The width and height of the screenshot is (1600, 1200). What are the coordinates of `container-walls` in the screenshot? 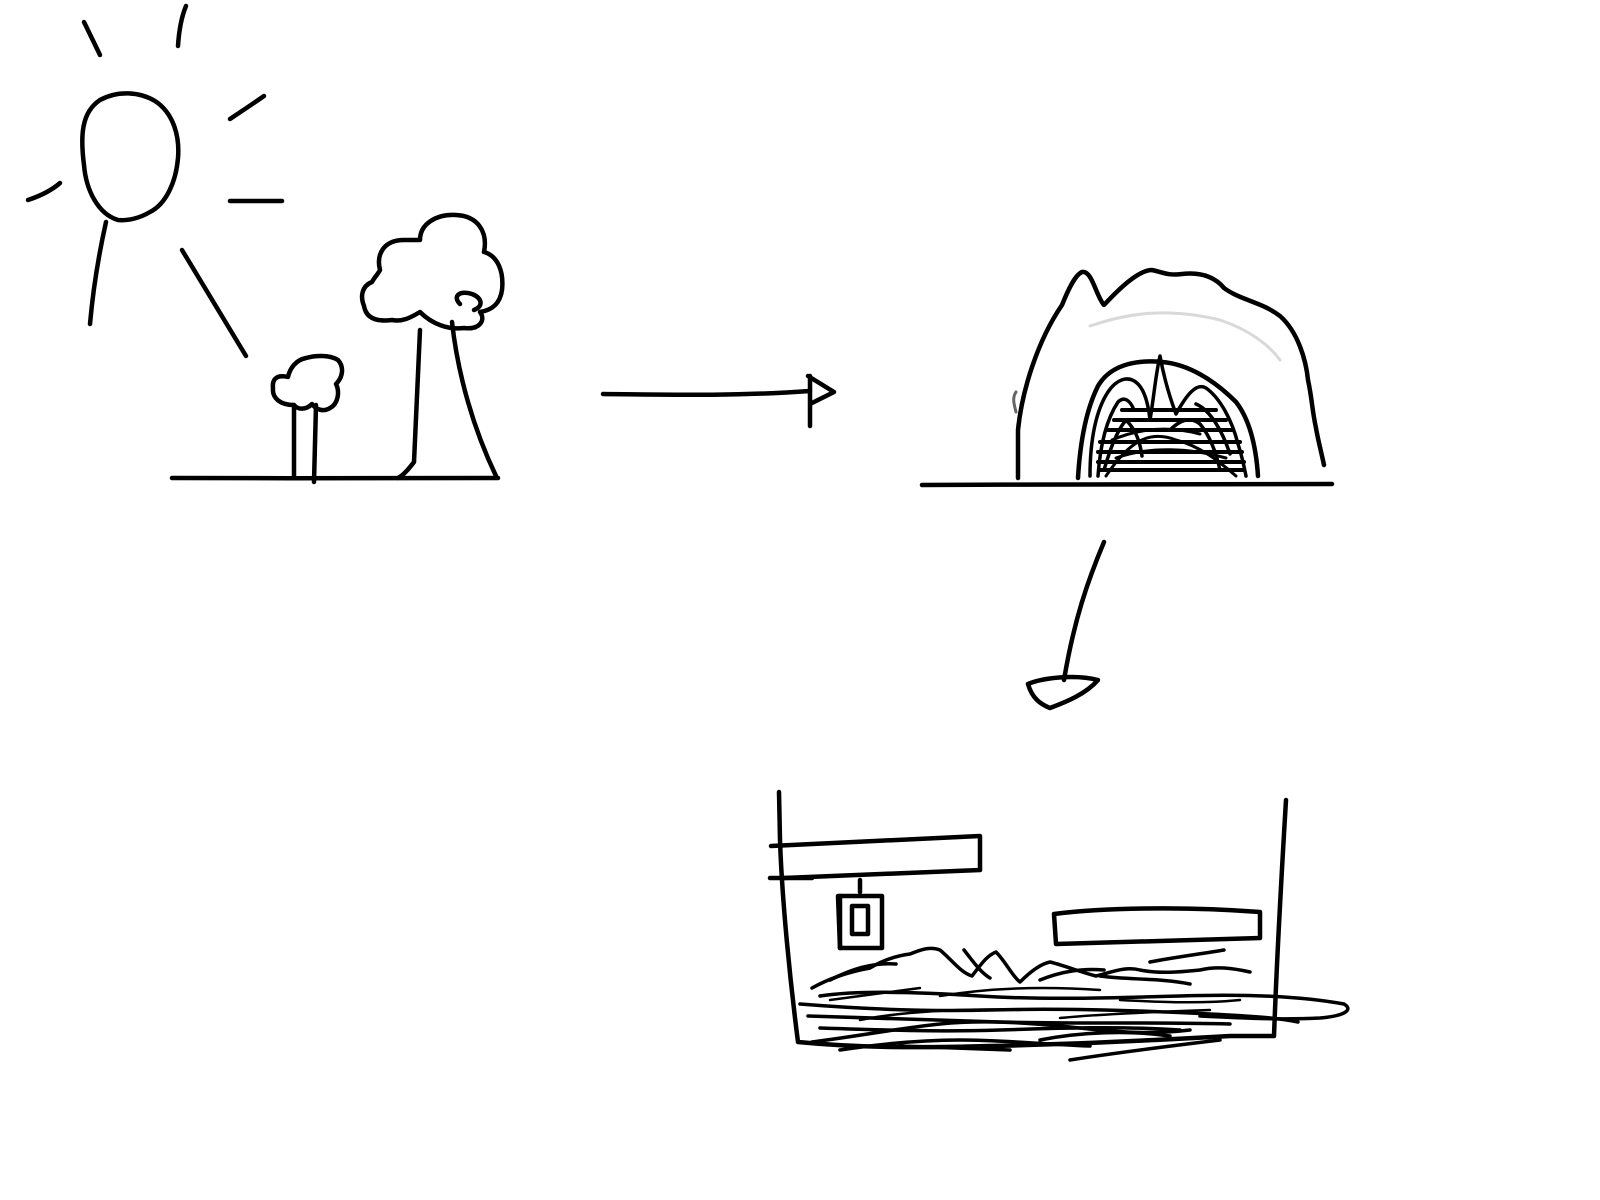 It's located at (1032, 919).